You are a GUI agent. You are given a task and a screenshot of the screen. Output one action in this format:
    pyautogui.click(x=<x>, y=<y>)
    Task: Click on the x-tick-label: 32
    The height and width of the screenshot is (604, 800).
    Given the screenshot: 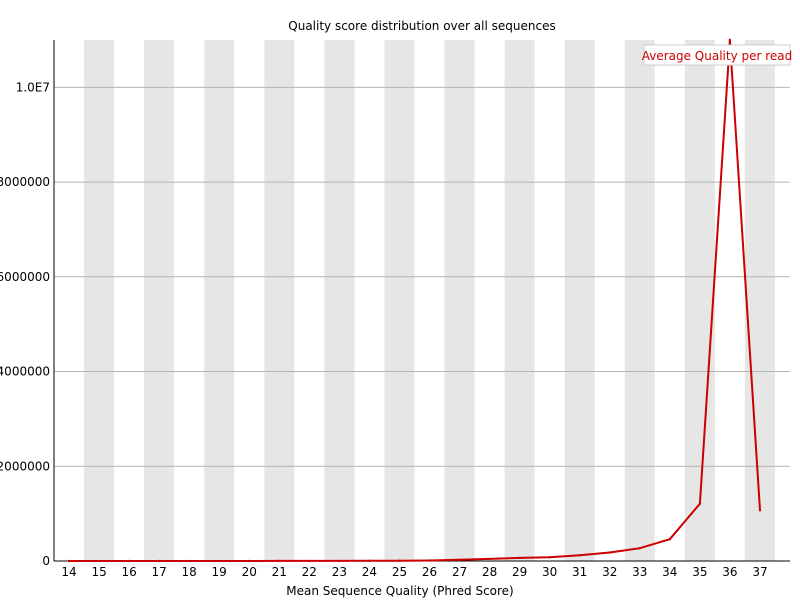 What is the action you would take?
    pyautogui.click(x=609, y=572)
    